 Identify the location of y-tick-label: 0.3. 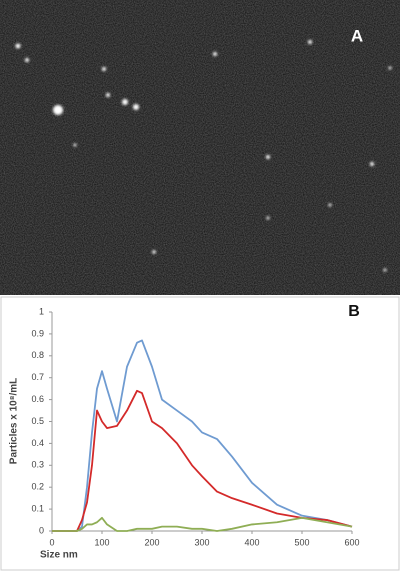
(37, 465).